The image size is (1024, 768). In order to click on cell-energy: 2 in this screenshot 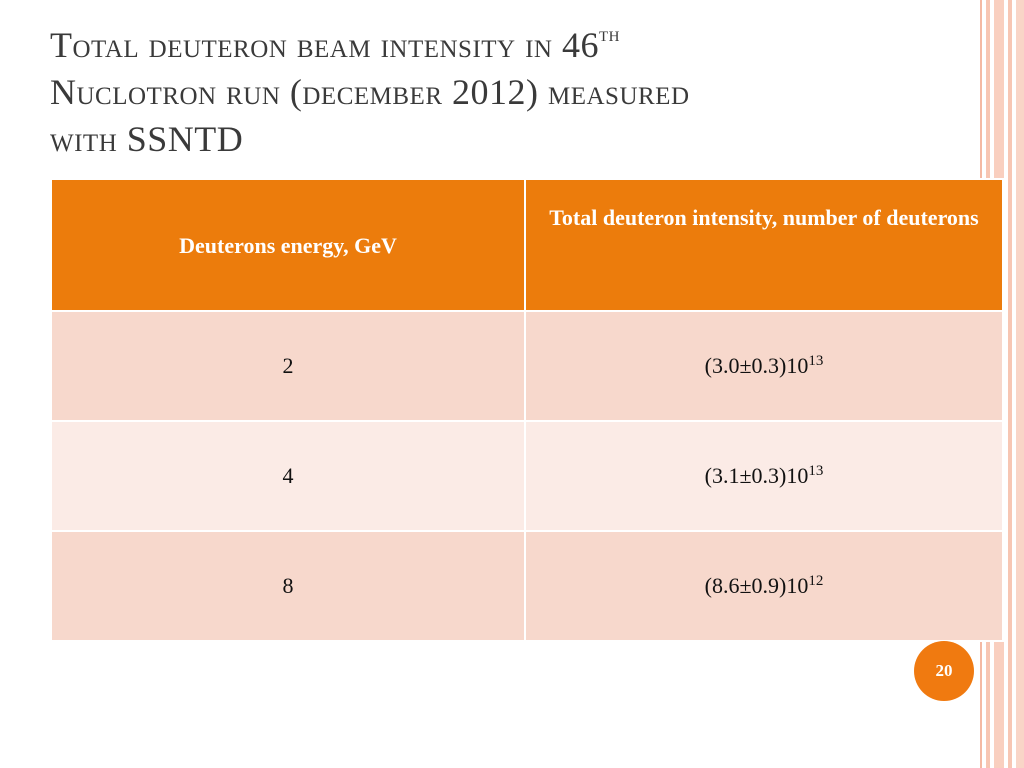, I will do `click(288, 366)`.